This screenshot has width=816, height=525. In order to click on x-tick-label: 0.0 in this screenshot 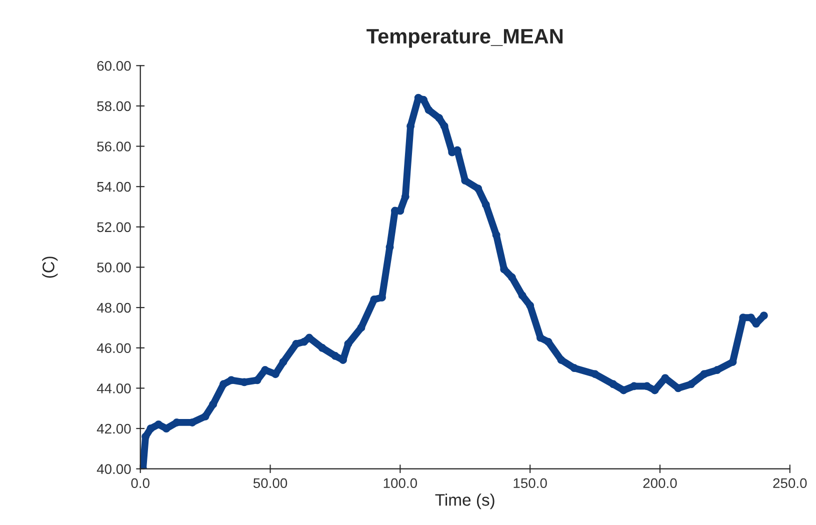, I will do `click(140, 483)`.